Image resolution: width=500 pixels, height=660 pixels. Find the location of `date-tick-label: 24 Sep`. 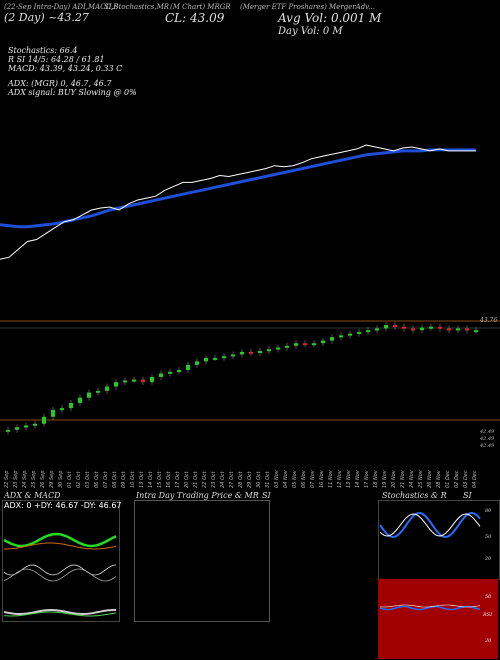

date-tick-label: 24 Sep is located at coordinates (25, 479).